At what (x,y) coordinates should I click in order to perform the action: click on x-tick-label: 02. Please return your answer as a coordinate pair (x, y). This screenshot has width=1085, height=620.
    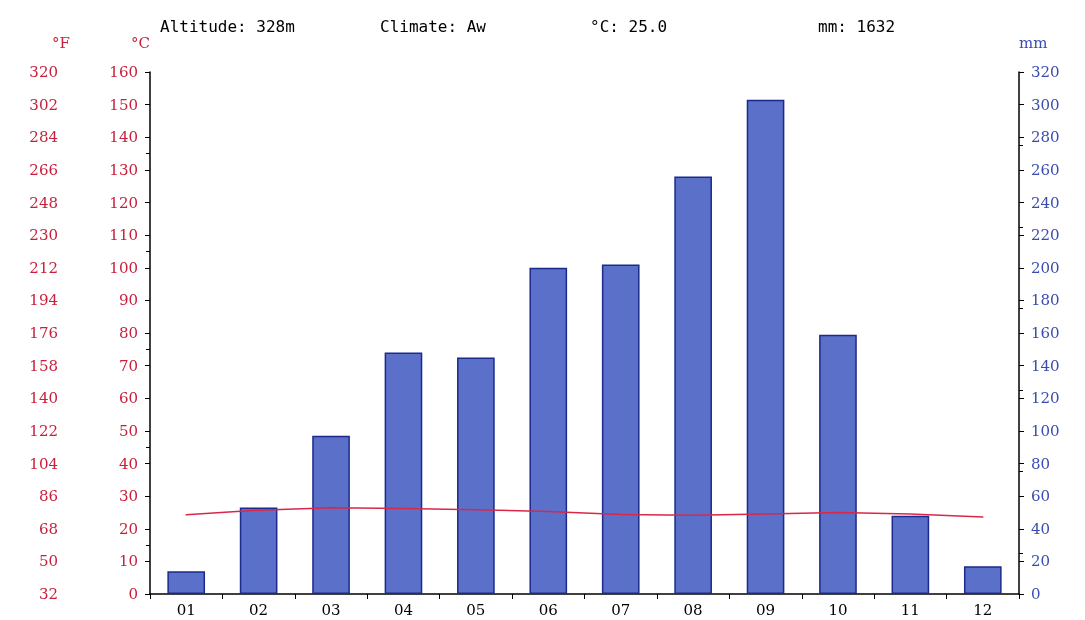
    Looking at the image, I should click on (259, 609).